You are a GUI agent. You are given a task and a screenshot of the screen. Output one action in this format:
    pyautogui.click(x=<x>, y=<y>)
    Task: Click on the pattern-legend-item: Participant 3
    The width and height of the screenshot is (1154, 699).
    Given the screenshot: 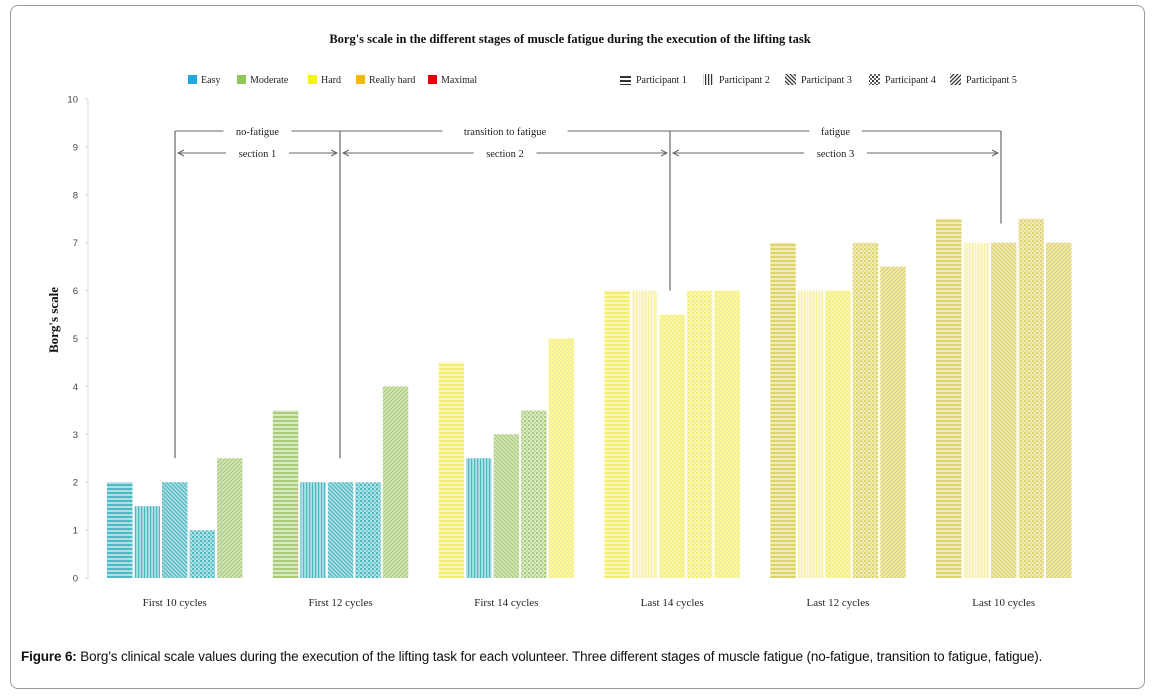 What is the action you would take?
    pyautogui.click(x=818, y=80)
    